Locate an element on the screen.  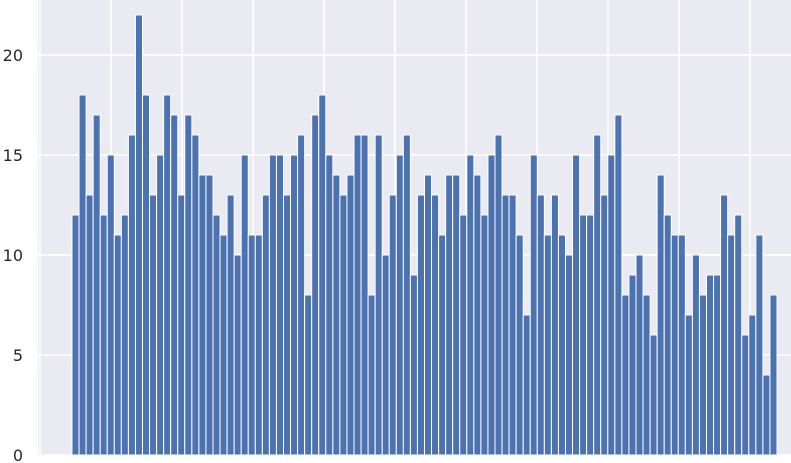
y-tick-labels: 0 5 10 15 20 is located at coordinates (13, 254).